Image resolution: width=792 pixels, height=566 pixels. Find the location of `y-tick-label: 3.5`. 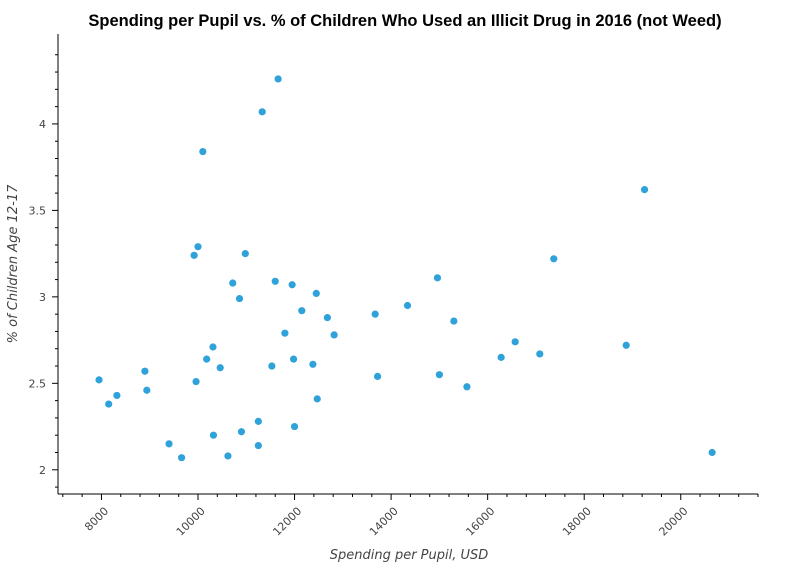

y-tick-label: 3.5 is located at coordinates (38, 210).